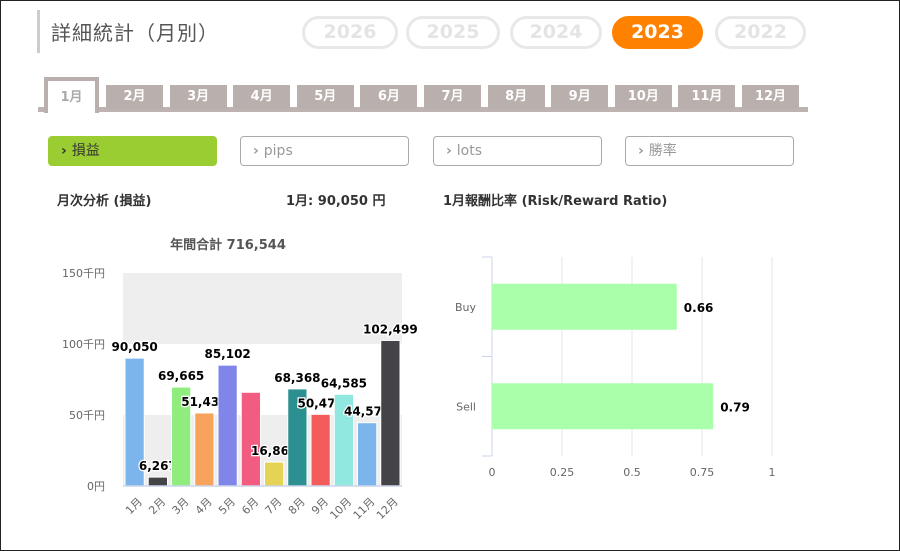 This screenshot has height=551, width=900. Describe the element at coordinates (662, 151) in the screenshot. I see `filter-label: 勝率` at that location.